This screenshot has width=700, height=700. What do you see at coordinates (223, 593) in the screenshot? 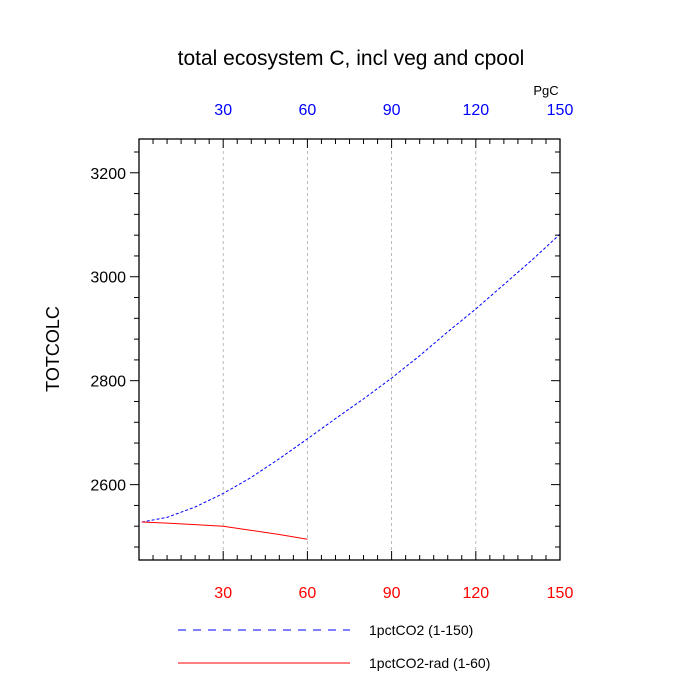
I see `x-tick-label: 30` at bounding box center [223, 593].